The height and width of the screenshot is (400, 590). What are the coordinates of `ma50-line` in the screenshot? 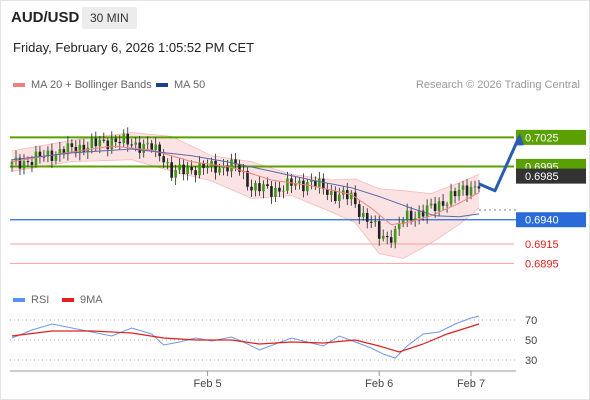 It's located at (245, 183).